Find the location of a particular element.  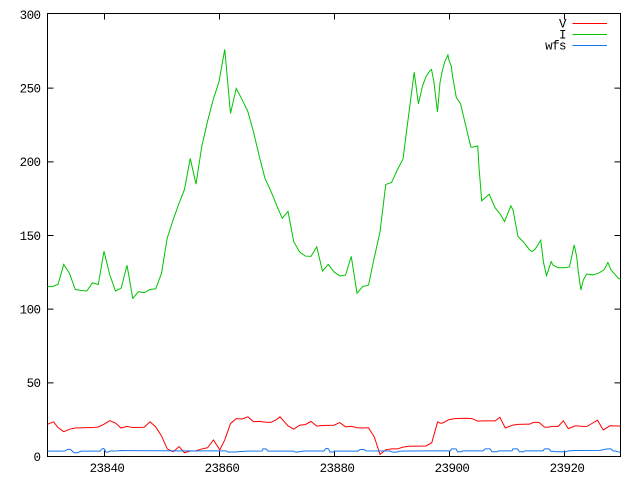

svg-text: 23840 is located at coordinates (107, 469).